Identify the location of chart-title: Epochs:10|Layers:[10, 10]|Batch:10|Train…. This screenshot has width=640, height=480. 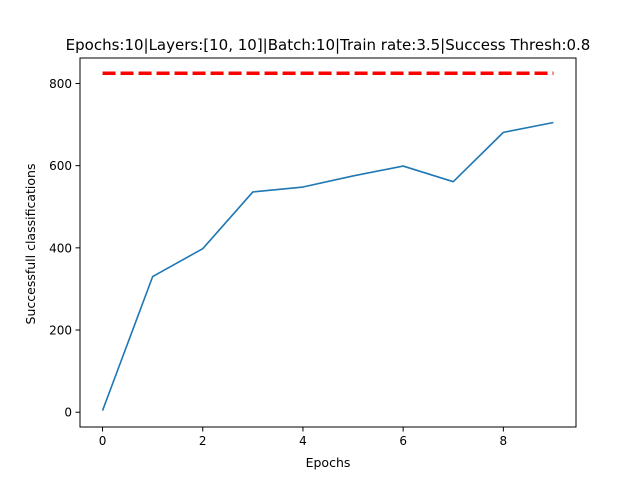
(328, 45).